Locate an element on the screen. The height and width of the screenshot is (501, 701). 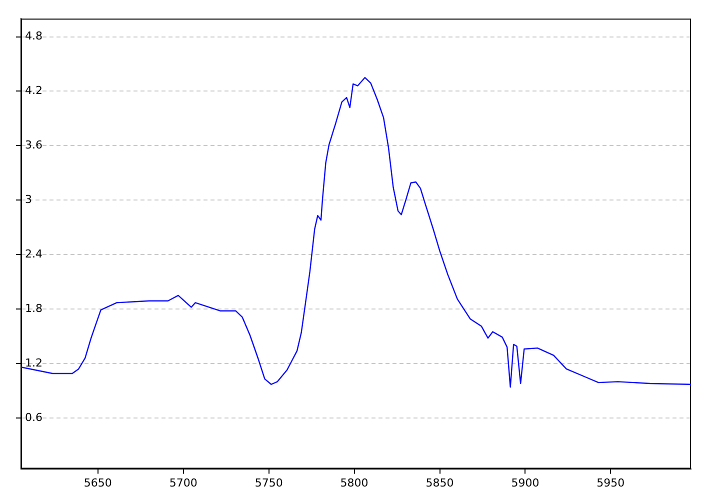
y-tick-label: 3 is located at coordinates (28, 199).